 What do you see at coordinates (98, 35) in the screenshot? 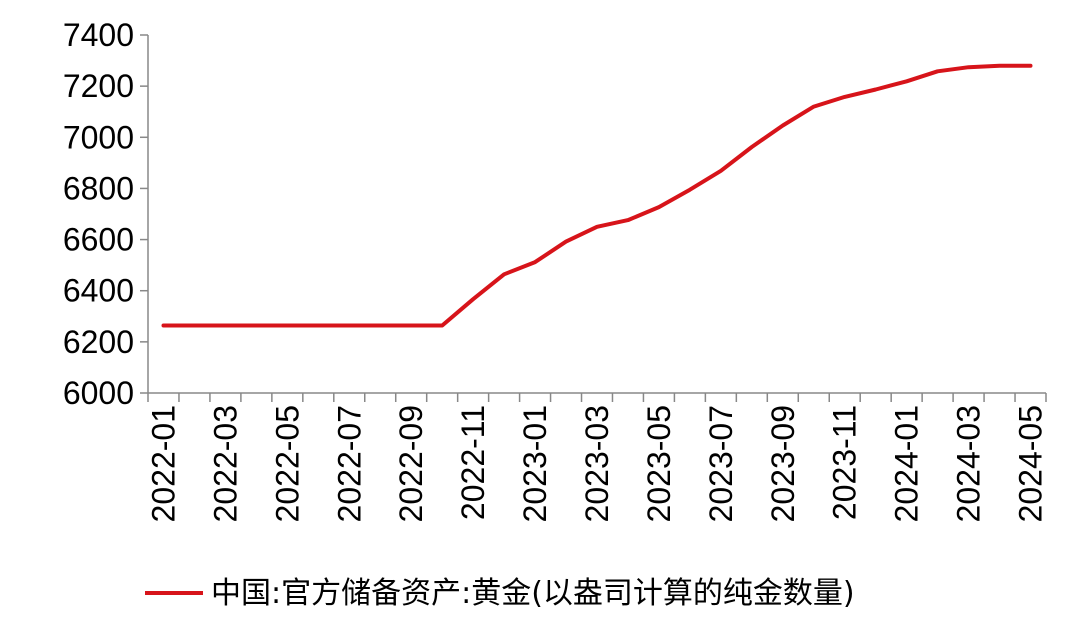
I see `y-tick-label: 7400` at bounding box center [98, 35].